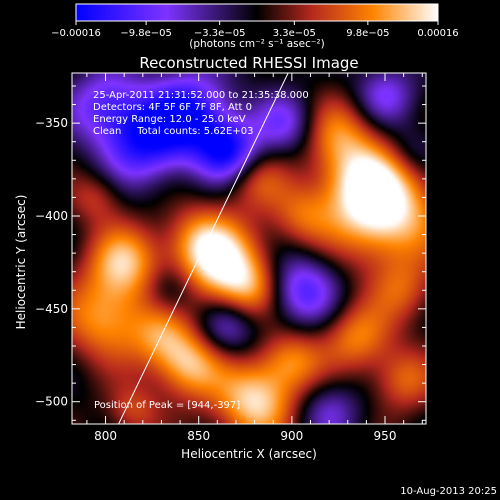 The height and width of the screenshot is (500, 500). What do you see at coordinates (294, 33) in the screenshot?
I see `colorbar-tick-label: 3.3e−05` at bounding box center [294, 33].